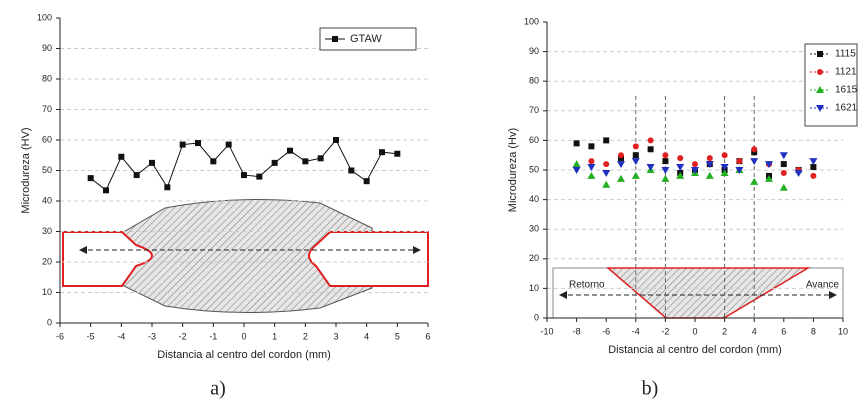 The width and height of the screenshot is (862, 409). Describe the element at coordinates (845, 54) in the screenshot. I see `legend-label: 1115` at that location.